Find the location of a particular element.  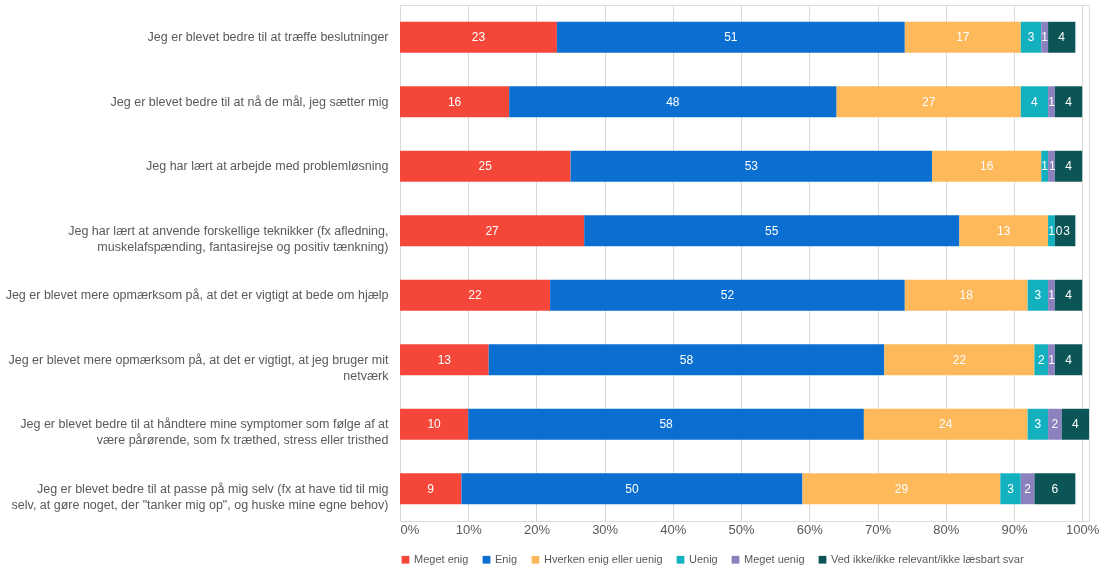

data-label: 24 is located at coordinates (946, 424).